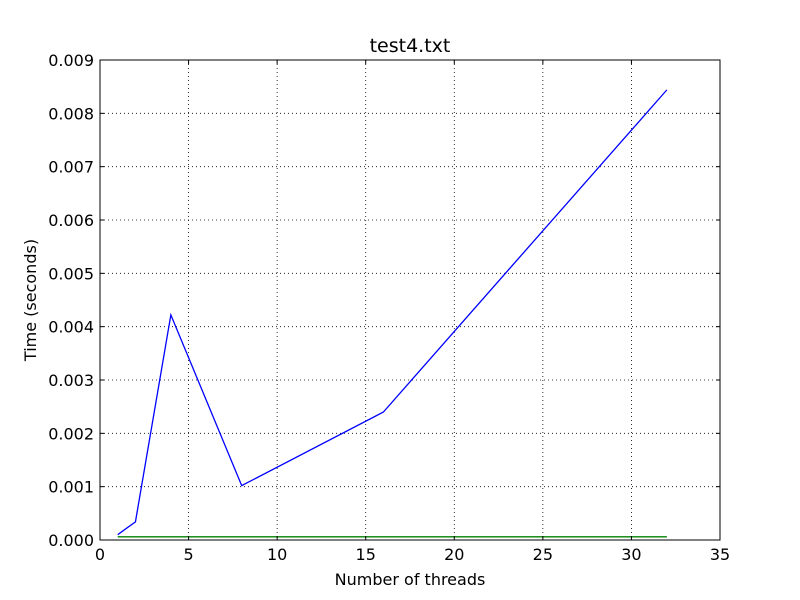  What do you see at coordinates (100, 554) in the screenshot?
I see `x-tick-label: 0` at bounding box center [100, 554].